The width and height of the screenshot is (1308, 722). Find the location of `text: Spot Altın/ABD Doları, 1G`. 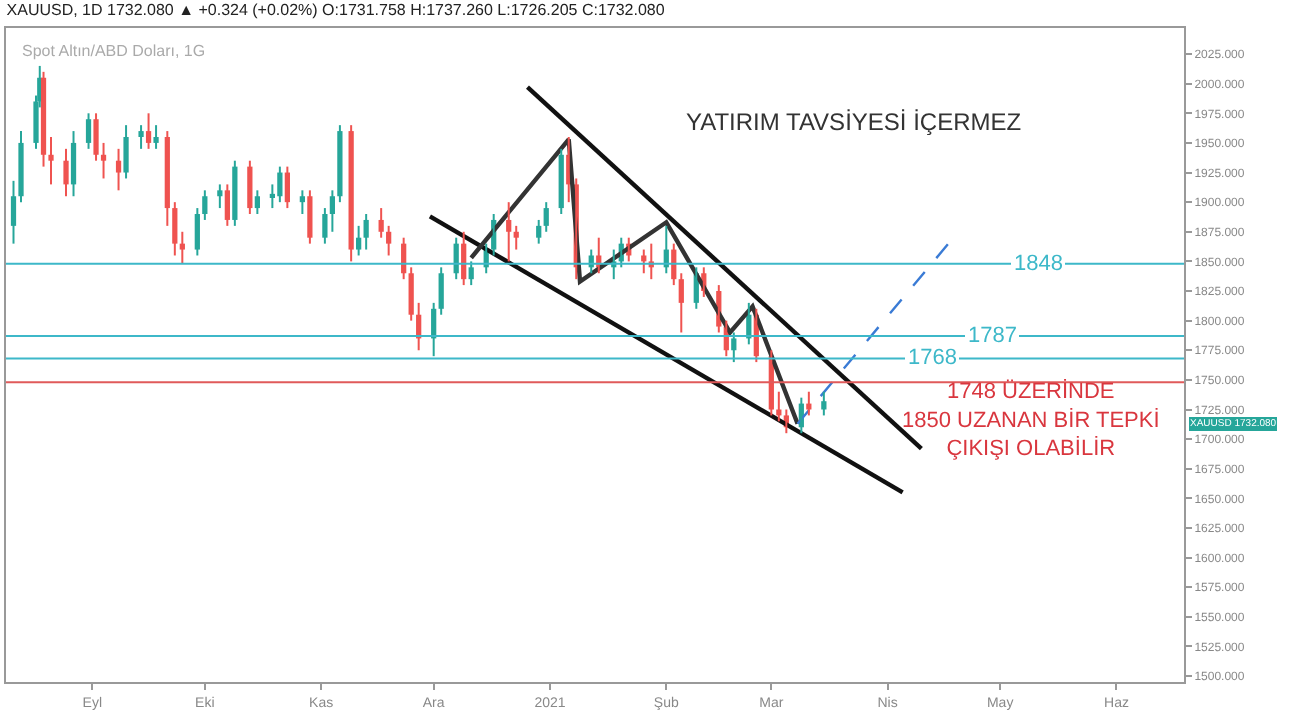

text: Spot Altın/ABD Doları, 1G is located at coordinates (114, 51).